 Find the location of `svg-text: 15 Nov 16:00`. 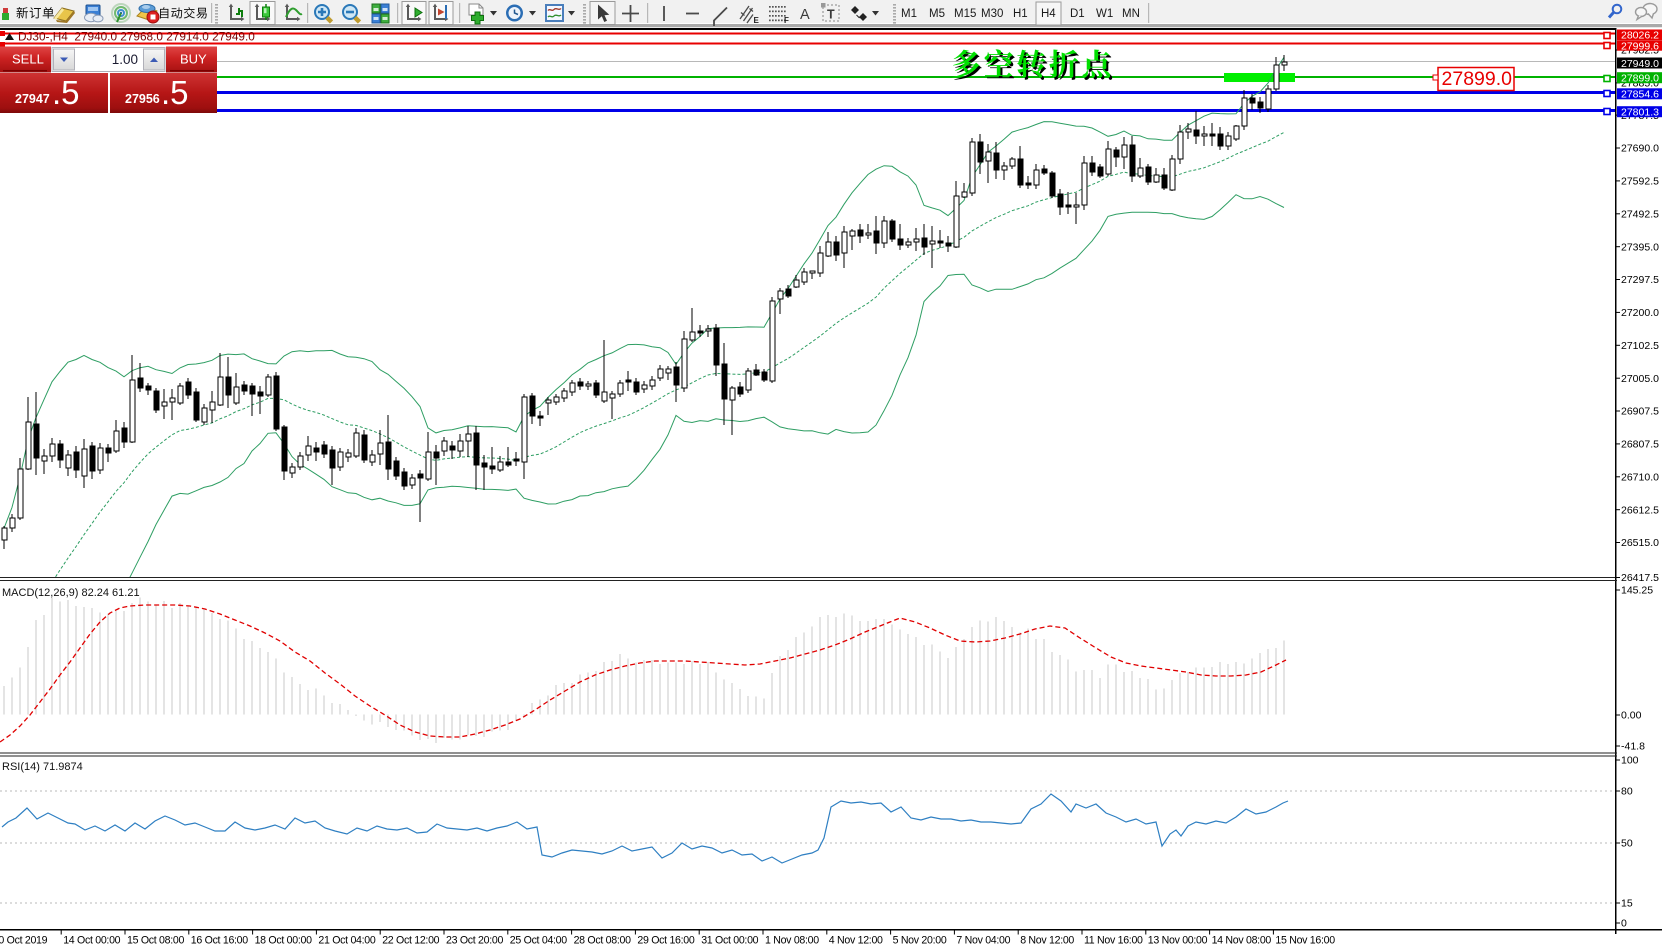

svg-text: 15 Nov 16:00 is located at coordinates (1305, 941).